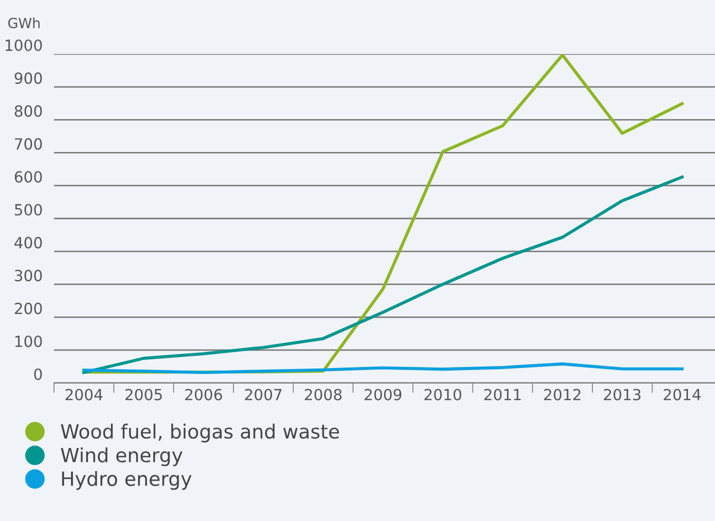  What do you see at coordinates (263, 394) in the screenshot?
I see `x-tick-label: 2007` at bounding box center [263, 394].